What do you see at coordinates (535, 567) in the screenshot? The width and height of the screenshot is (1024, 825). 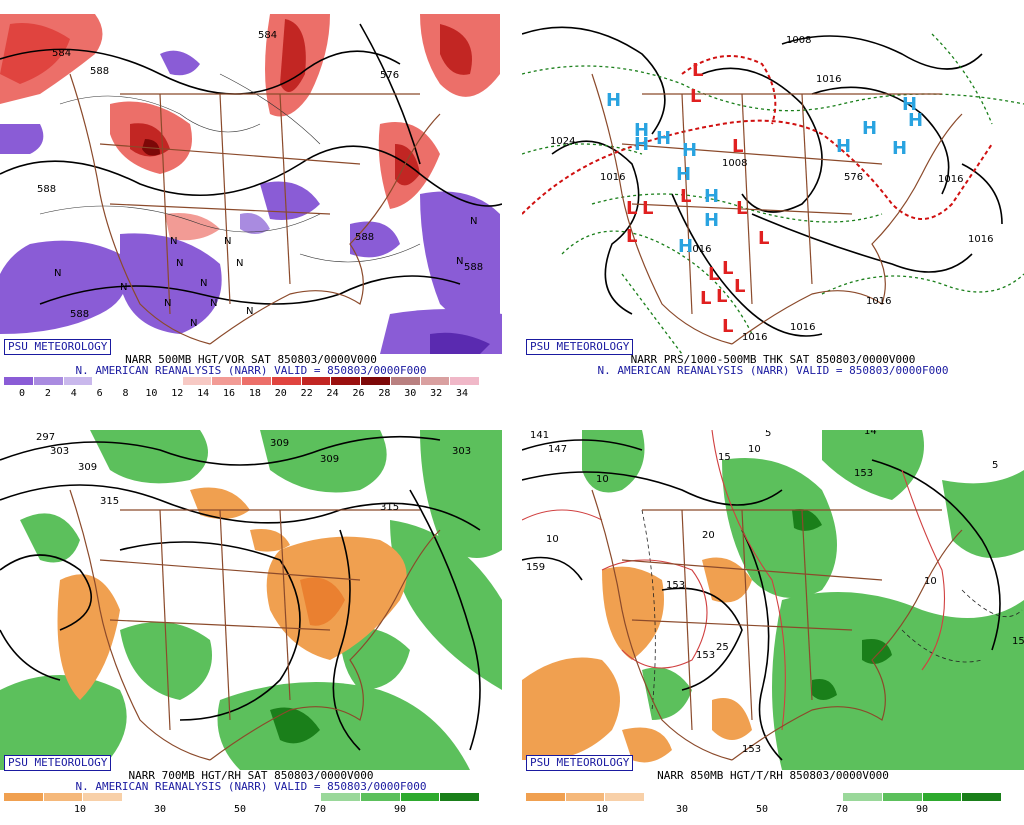 I see `contour-label: 159` at bounding box center [535, 567].